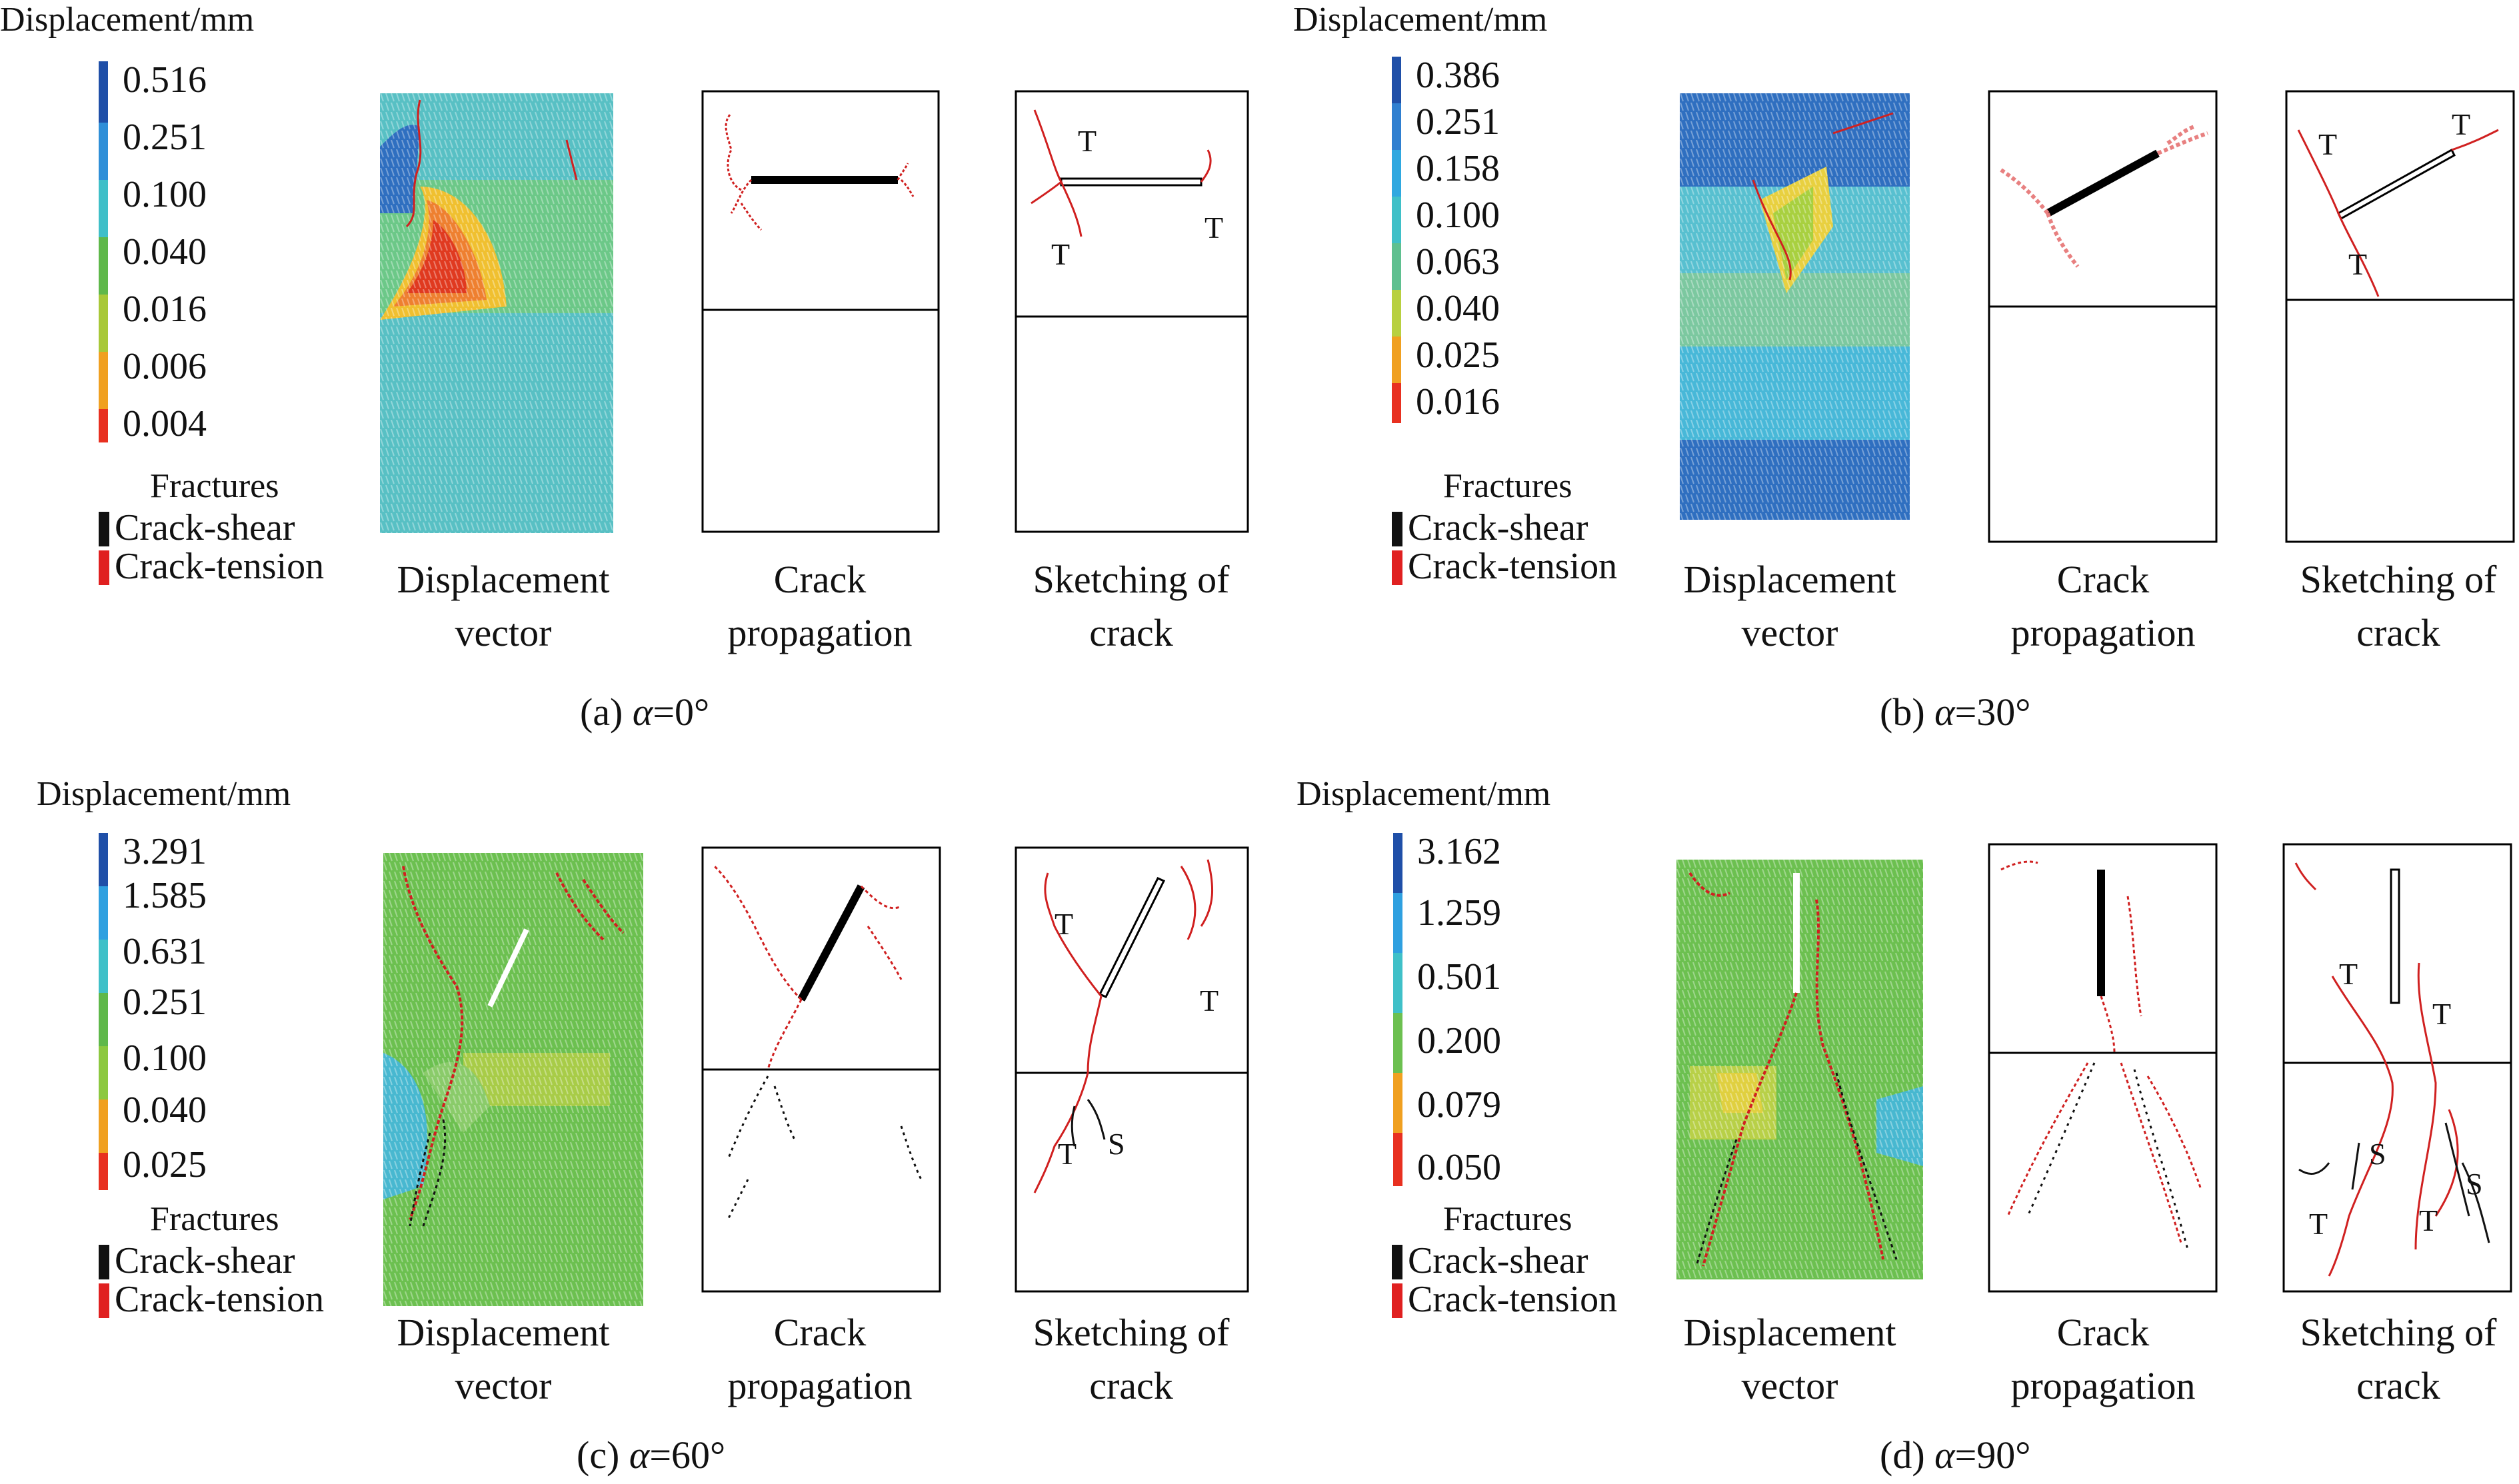  What do you see at coordinates (1459, 1041) in the screenshot?
I see `scale-value: 0.200` at bounding box center [1459, 1041].